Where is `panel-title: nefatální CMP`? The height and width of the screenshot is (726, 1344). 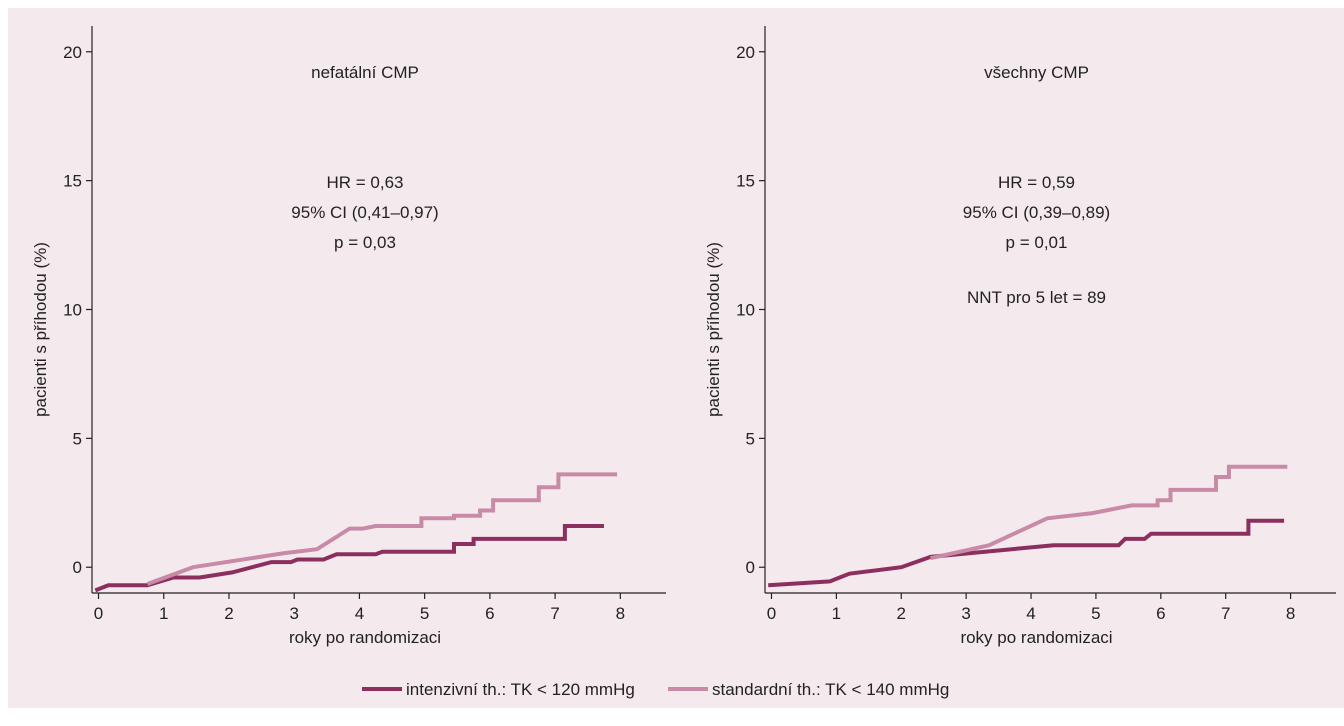 panel-title: nefatální CMP is located at coordinates (365, 72).